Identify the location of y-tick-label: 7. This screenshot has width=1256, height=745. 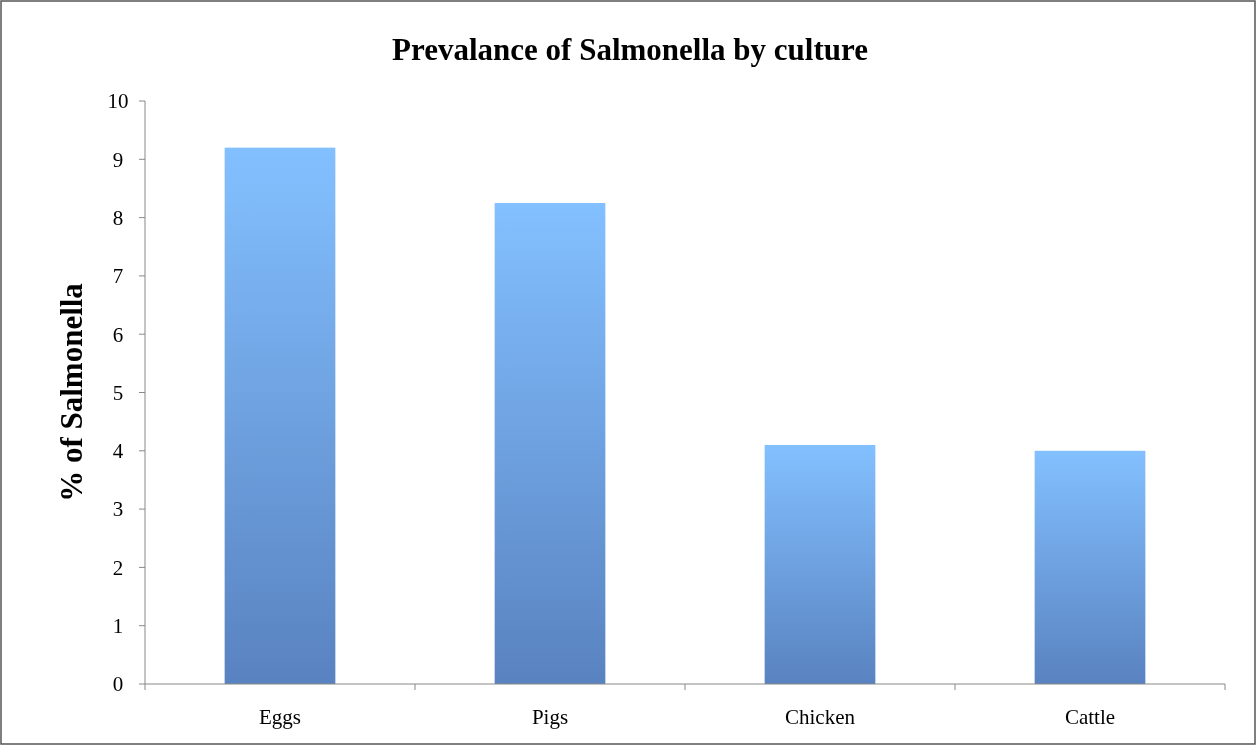
(118, 276).